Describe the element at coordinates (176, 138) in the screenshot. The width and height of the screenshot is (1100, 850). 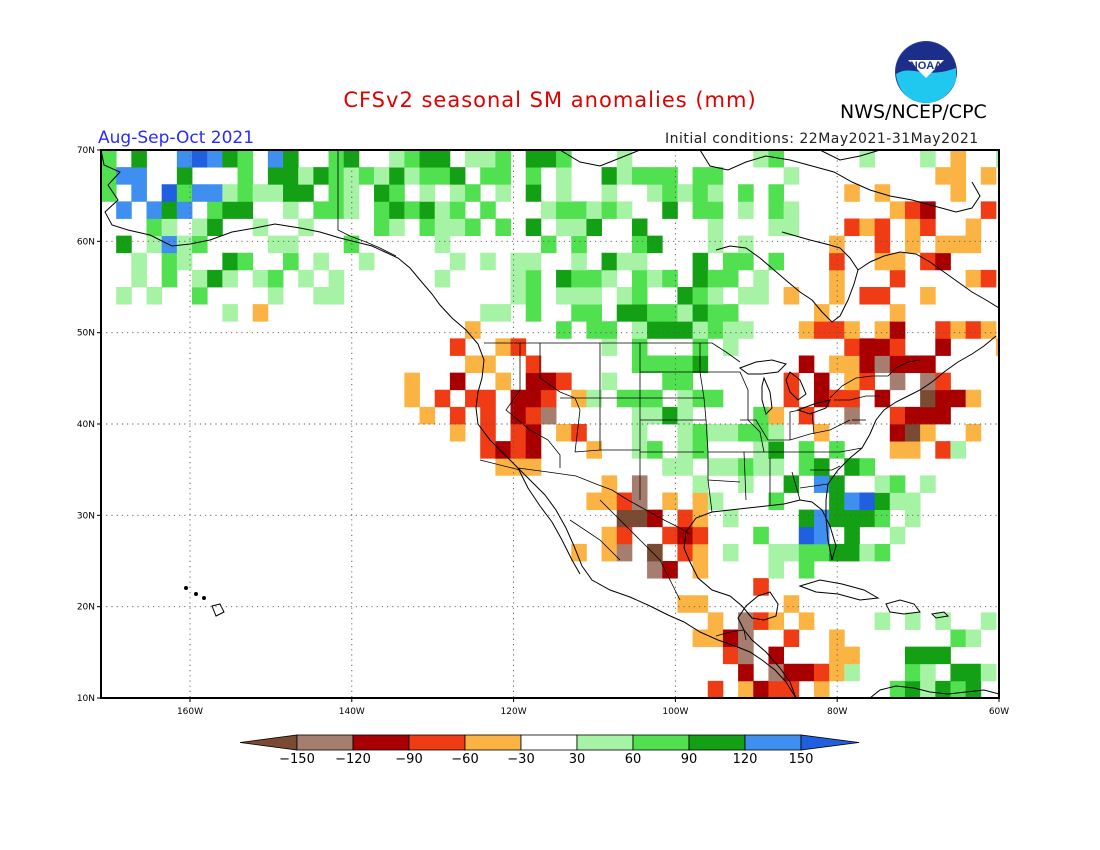
I see `season-label: Aug-Sep-Oct 2021` at that location.